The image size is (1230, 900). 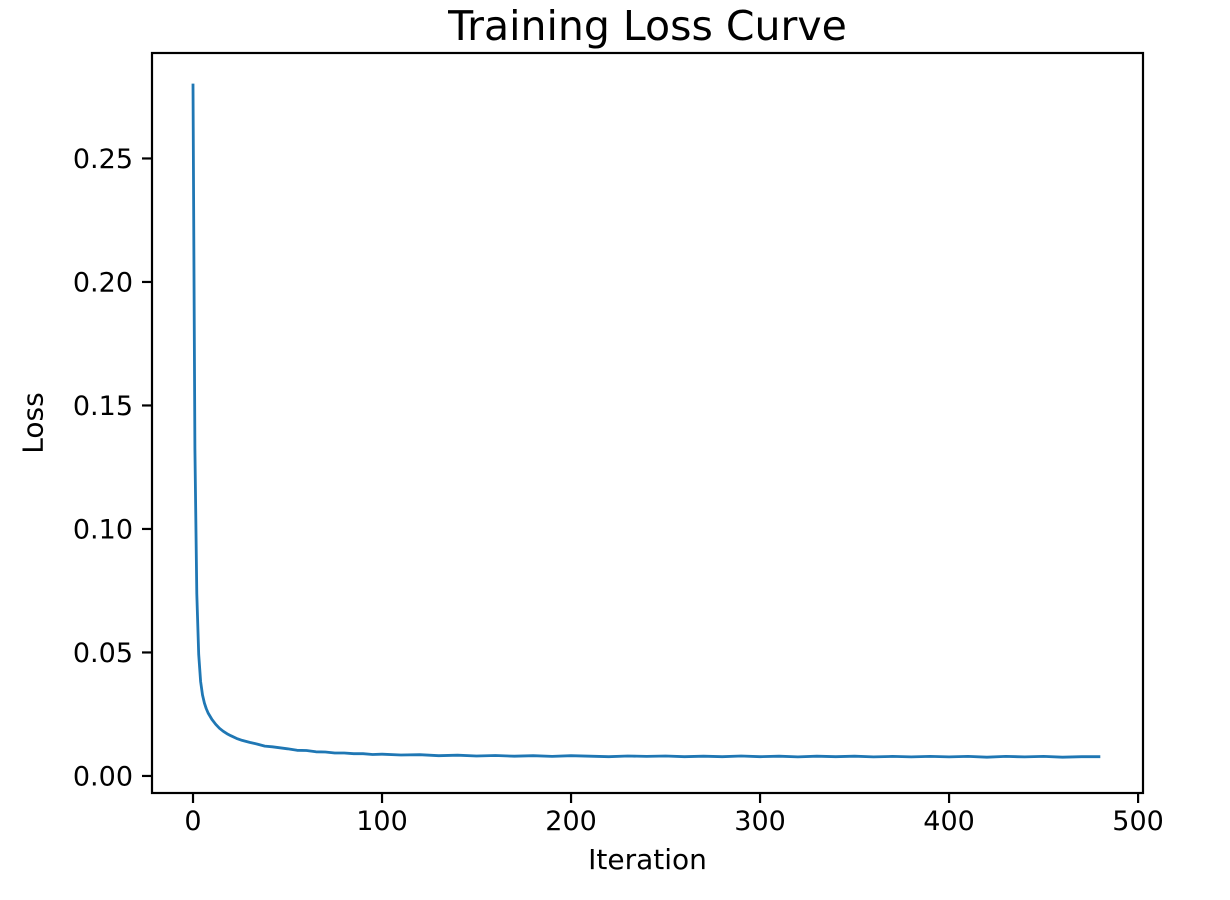 I want to click on x-tick-label: 400, so click(x=949, y=821).